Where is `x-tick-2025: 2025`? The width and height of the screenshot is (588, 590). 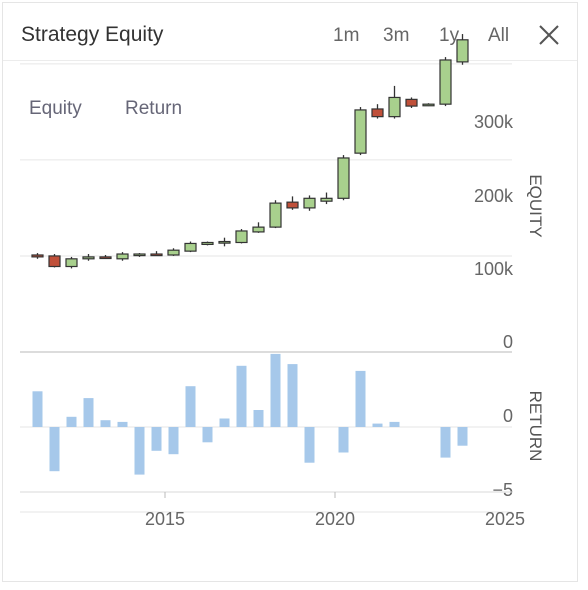
x-tick-2025: 2025 is located at coordinates (505, 519).